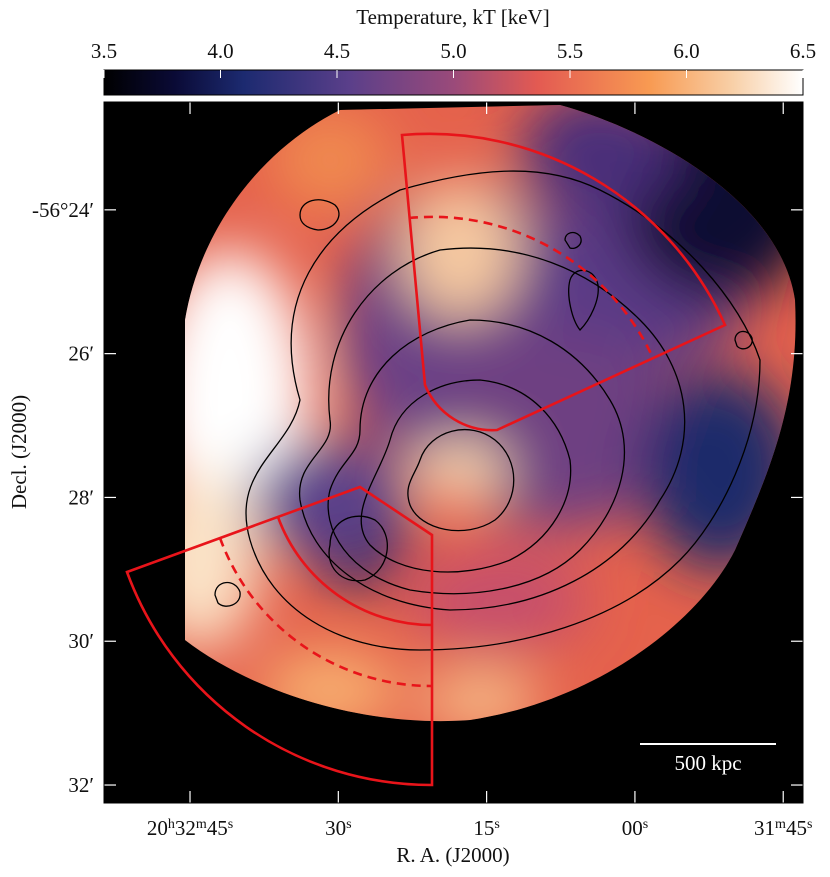 This screenshot has width=830, height=877. I want to click on colorbar-tick-label: 4.0, so click(220, 51).